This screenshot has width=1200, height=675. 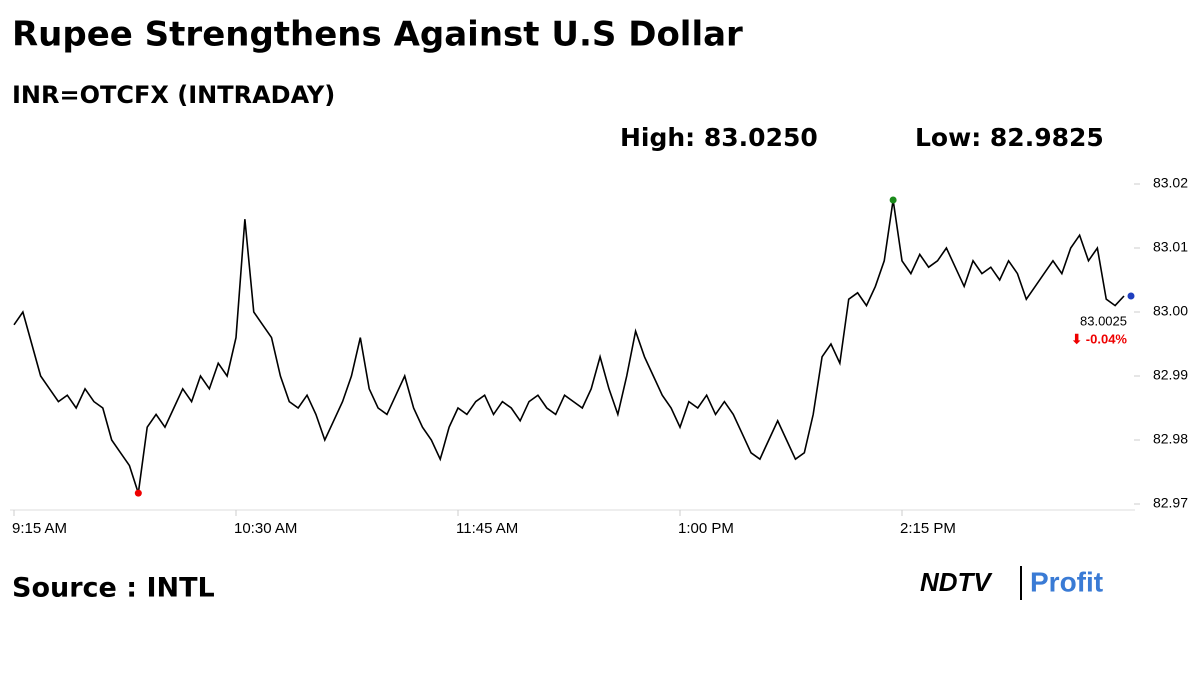 What do you see at coordinates (1170, 375) in the screenshot?
I see `y-tick-label: 82.99` at bounding box center [1170, 375].